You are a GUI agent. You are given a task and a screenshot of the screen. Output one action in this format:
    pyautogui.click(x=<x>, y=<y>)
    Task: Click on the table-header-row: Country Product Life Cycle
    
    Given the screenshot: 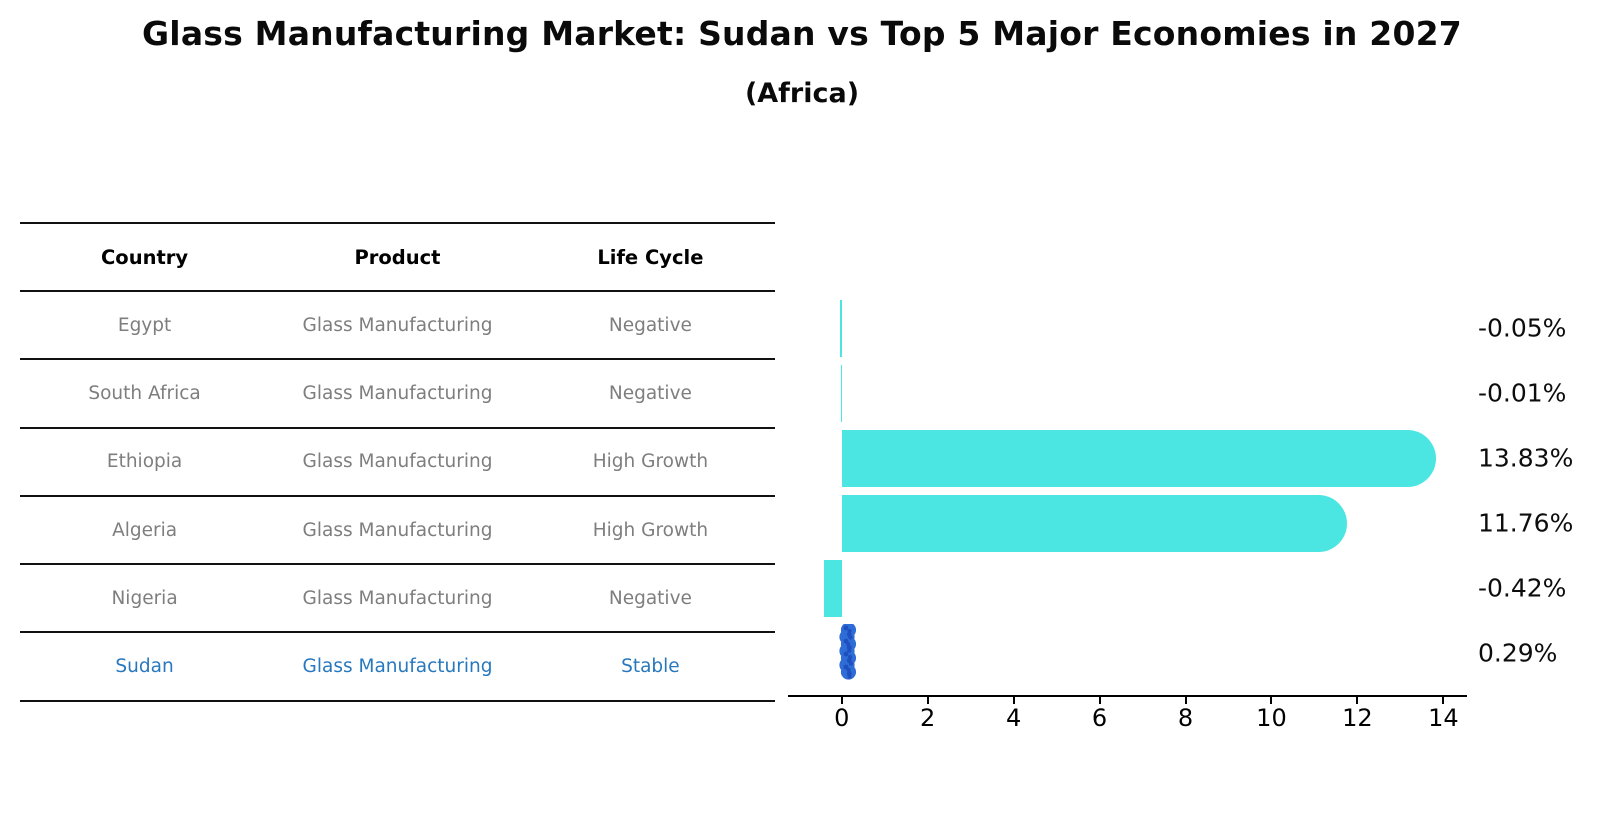 What is the action you would take?
    pyautogui.click(x=397, y=258)
    